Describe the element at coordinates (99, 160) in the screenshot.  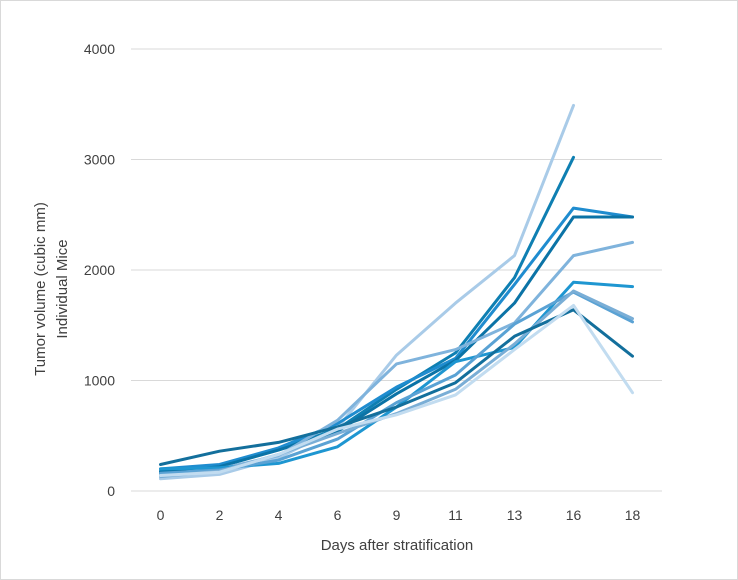
I see `y-tick-label: 3000` at that location.